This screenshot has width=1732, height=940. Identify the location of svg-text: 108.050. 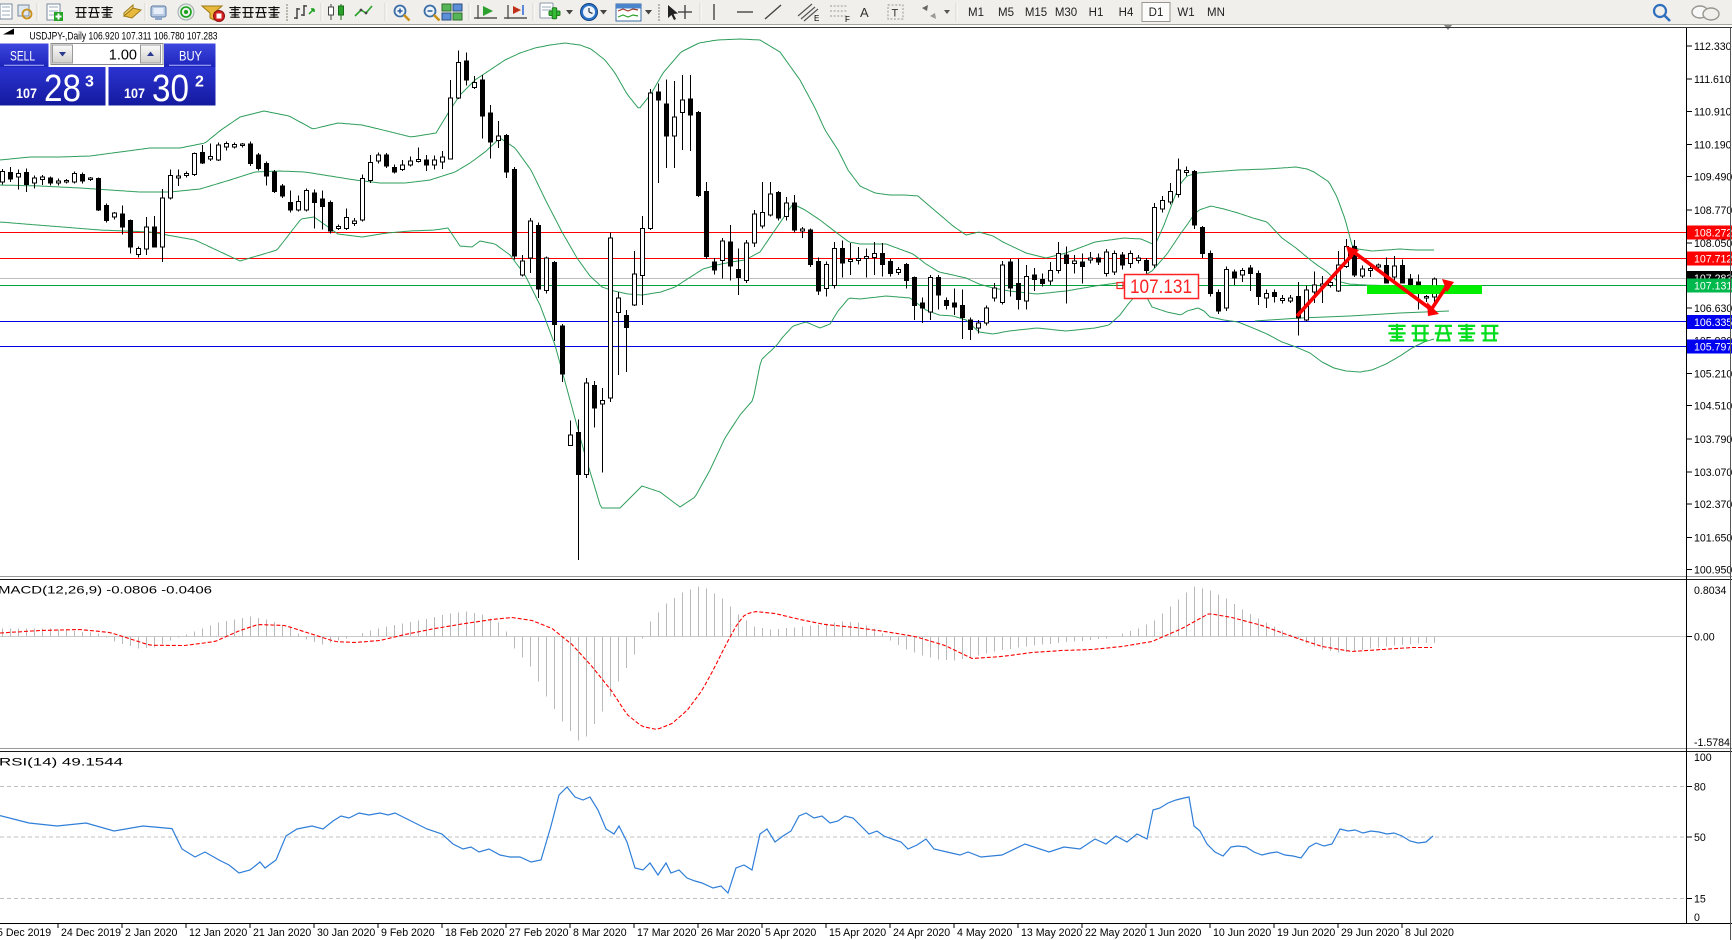
(1713, 244).